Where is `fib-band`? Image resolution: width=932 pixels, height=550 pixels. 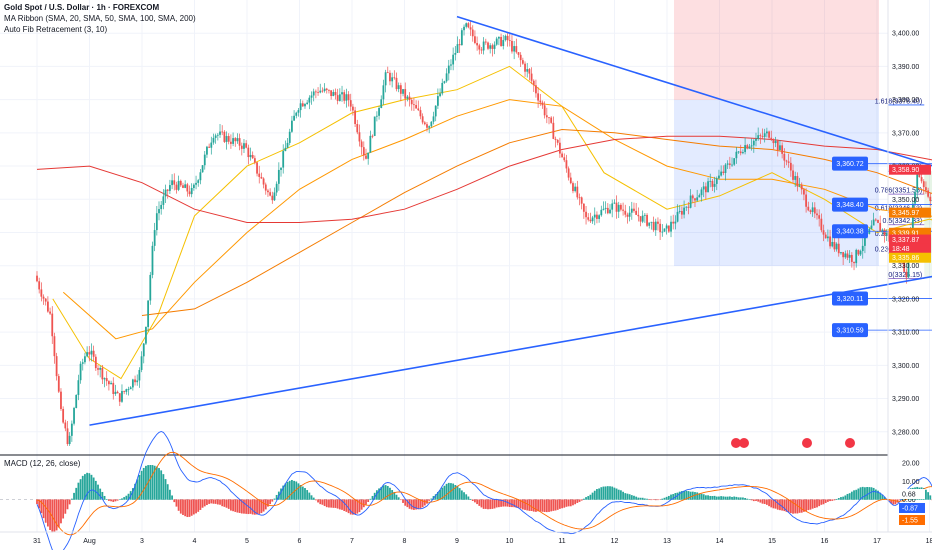 fib-band is located at coordinates (928, 266).